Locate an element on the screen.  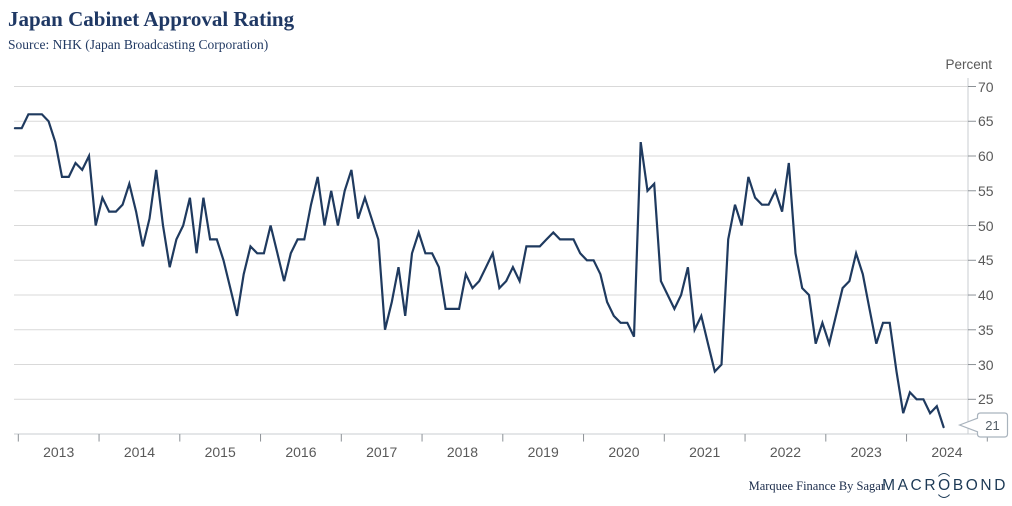
y-axis-label: 60 is located at coordinates (986, 156).